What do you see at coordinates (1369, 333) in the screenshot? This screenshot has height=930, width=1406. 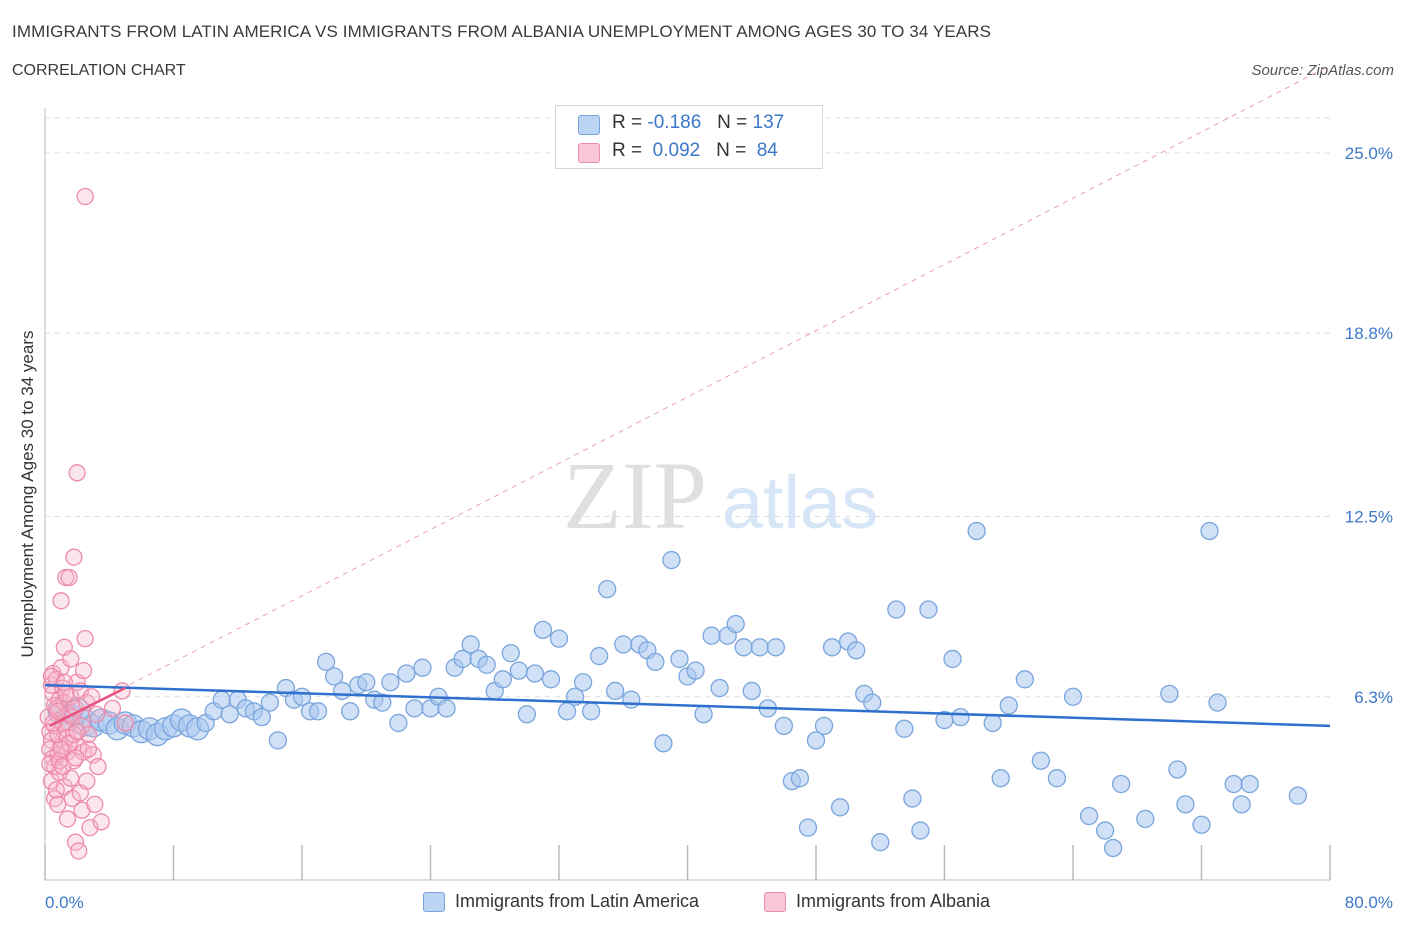 I see `y-tick-label: 18.8%` at bounding box center [1369, 333].